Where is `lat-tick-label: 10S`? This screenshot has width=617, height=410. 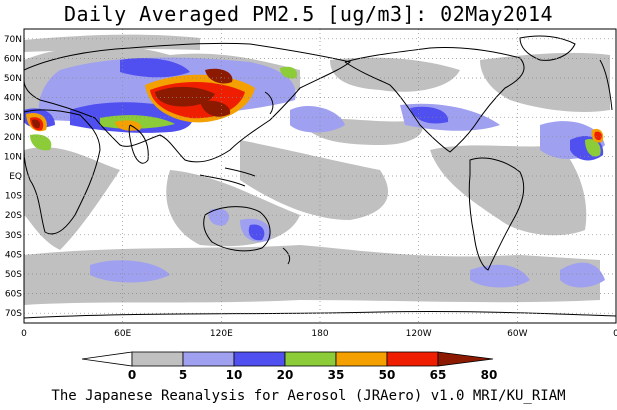 lat-tick-label: 10S is located at coordinates (13, 197).